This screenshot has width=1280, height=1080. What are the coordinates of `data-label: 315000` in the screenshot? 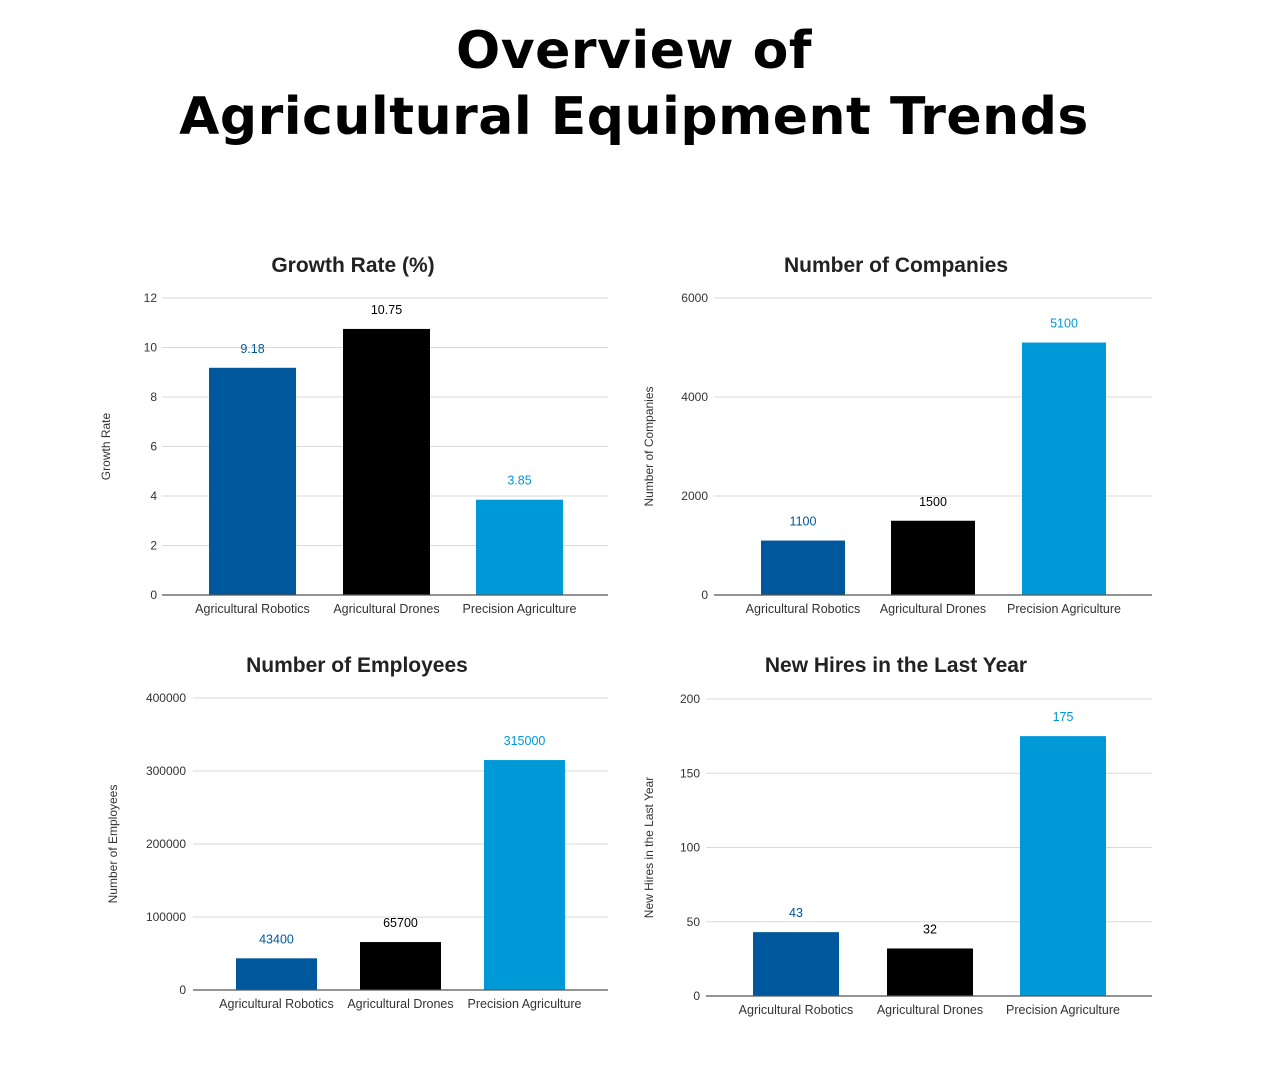 It's located at (525, 741).